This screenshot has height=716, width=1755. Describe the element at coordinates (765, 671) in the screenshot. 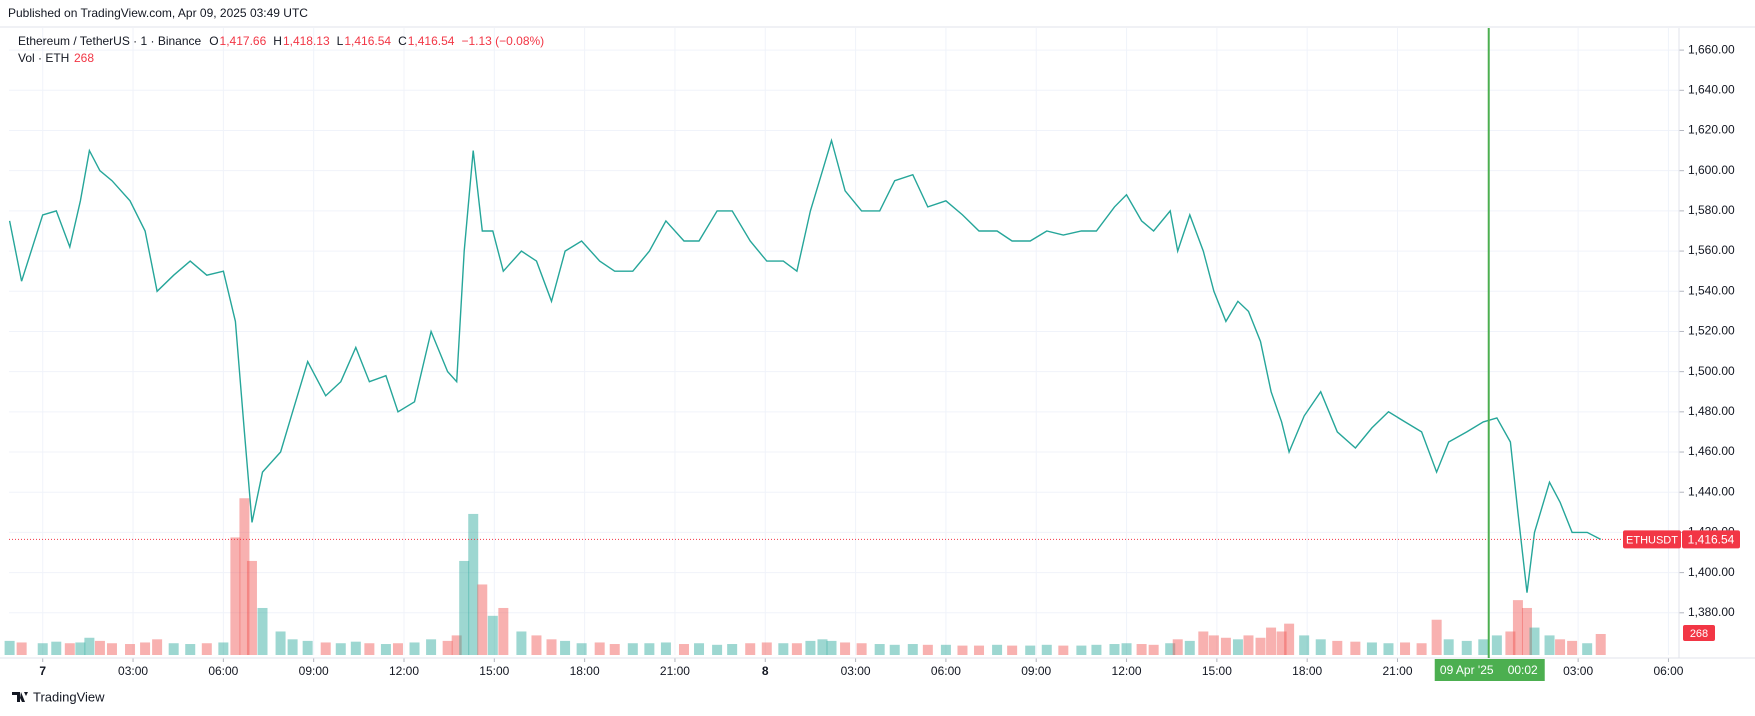

I see `x-tick-label: 8` at that location.